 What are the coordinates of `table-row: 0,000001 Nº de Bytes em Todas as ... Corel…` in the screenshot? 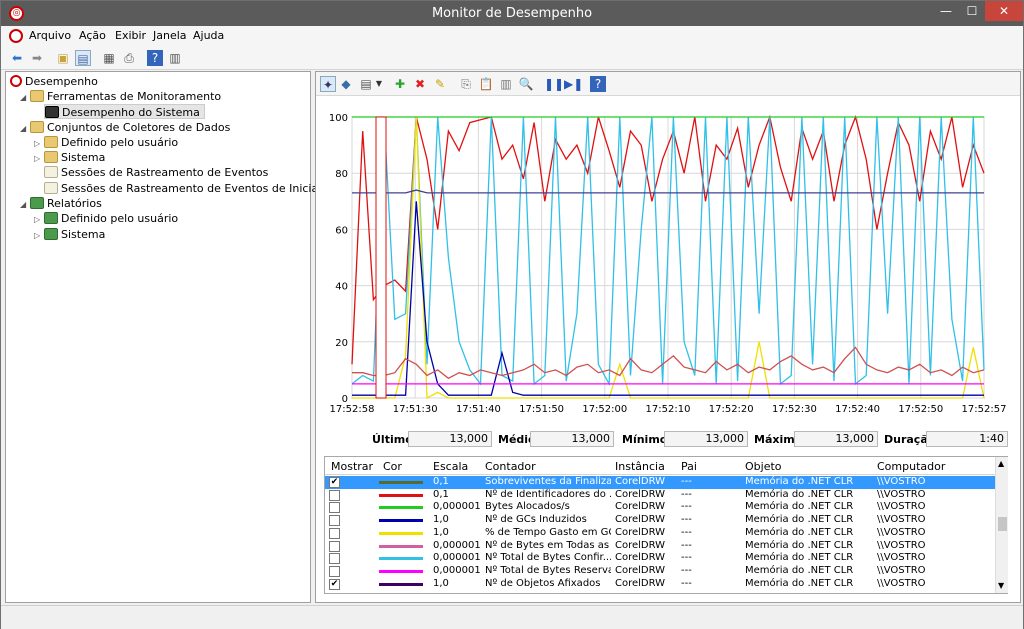 It's located at (660, 546).